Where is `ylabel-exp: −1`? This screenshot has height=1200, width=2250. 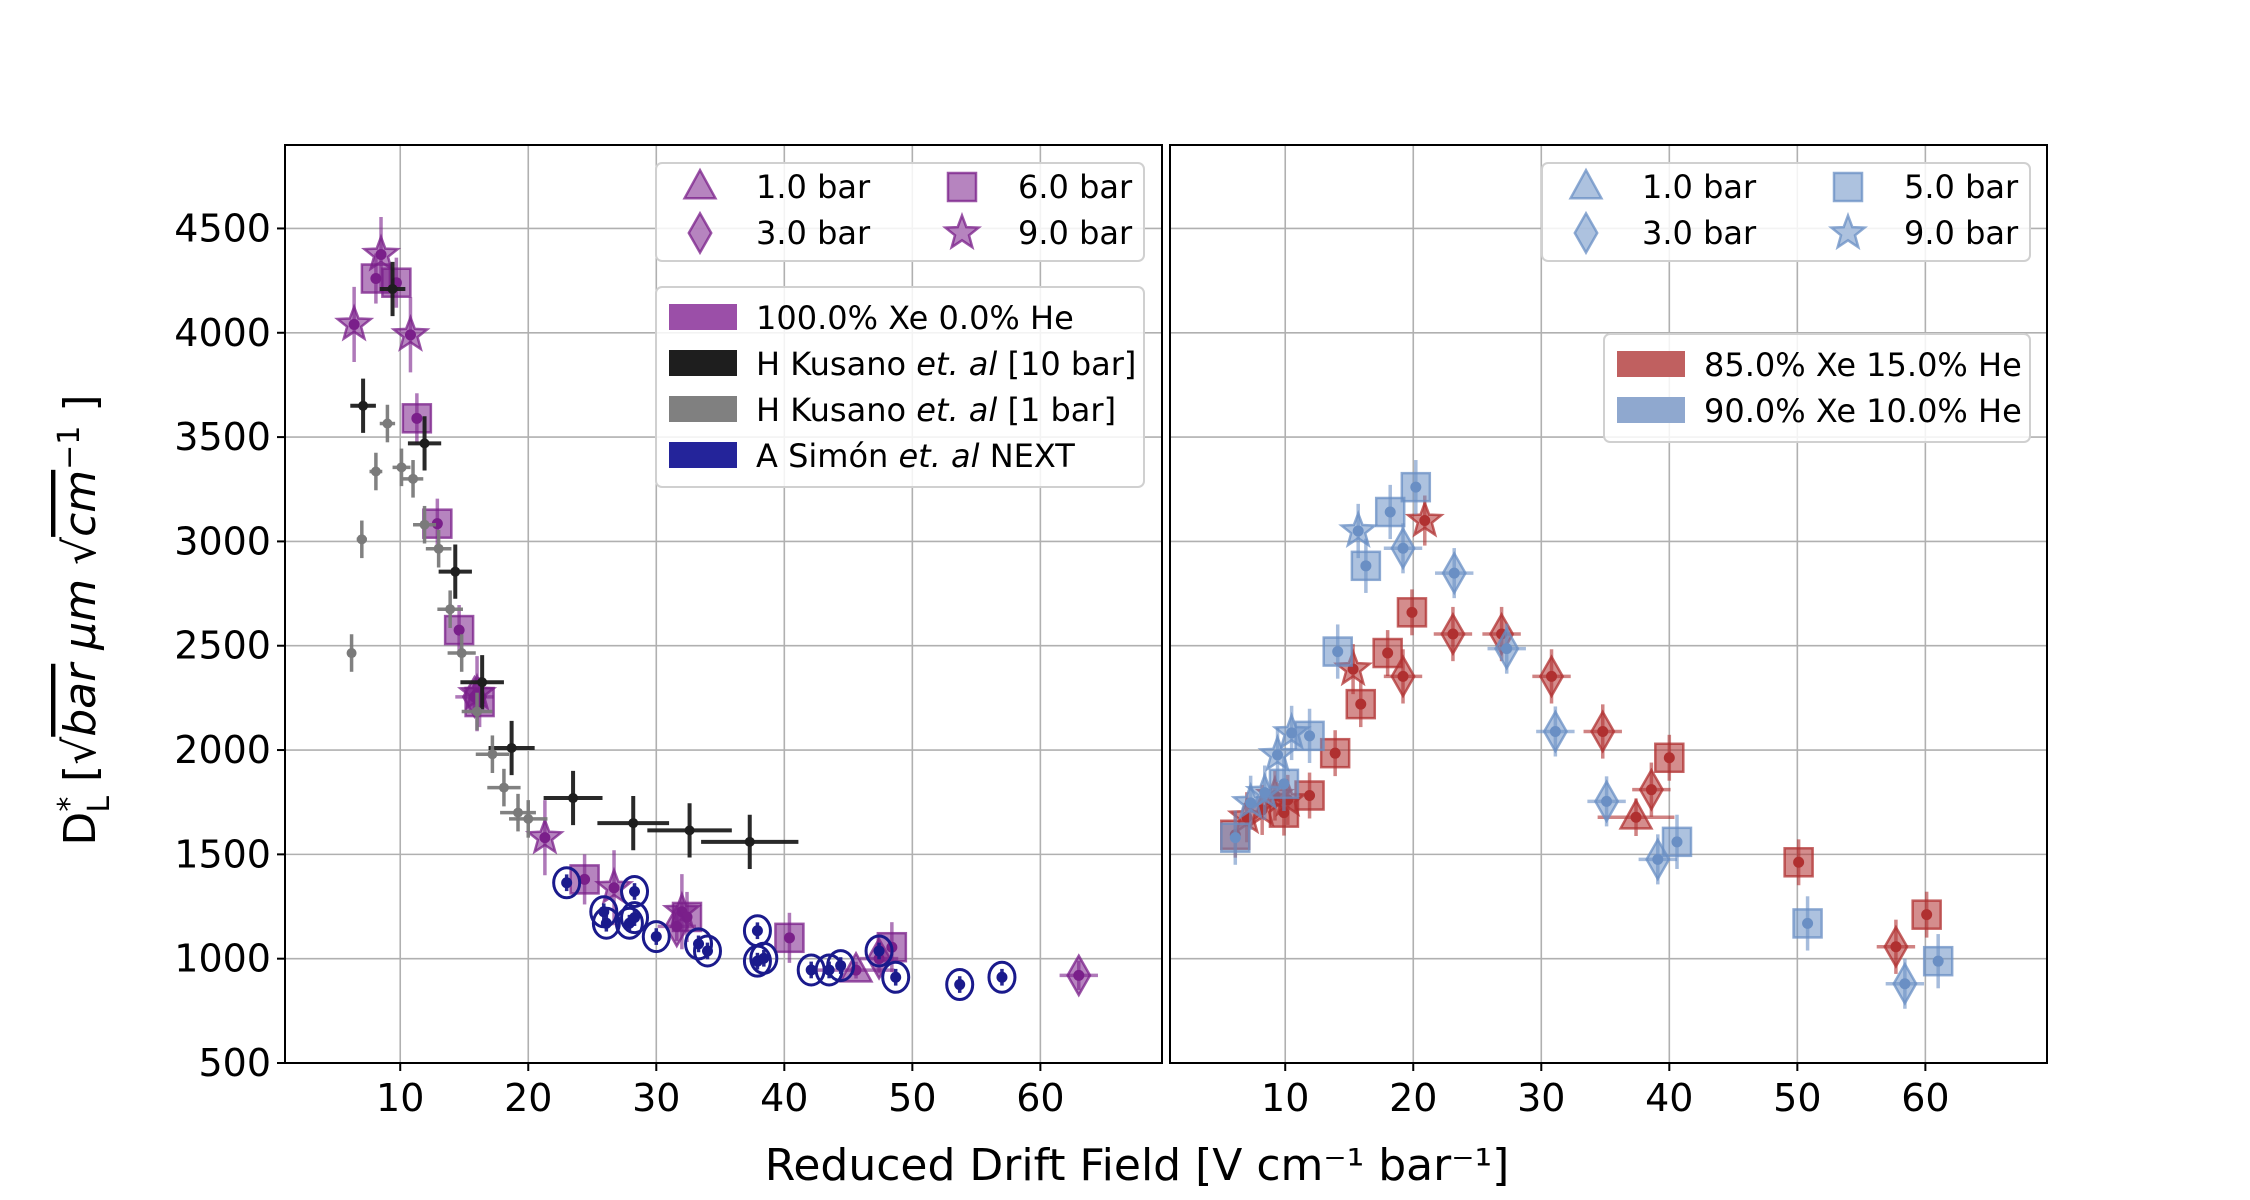 ylabel-exp: −1 is located at coordinates (69, 448).